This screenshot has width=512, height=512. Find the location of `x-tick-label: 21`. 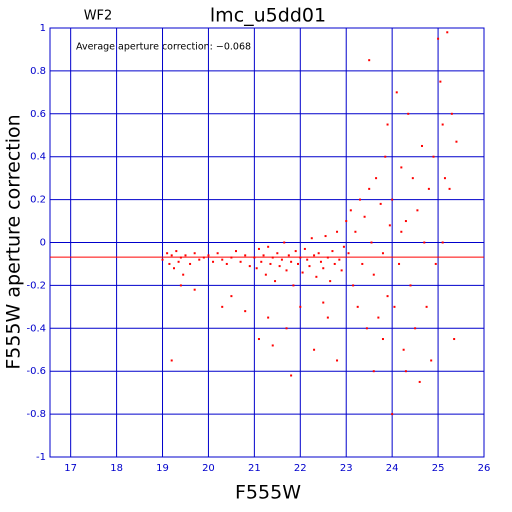

x-tick-label: 21 is located at coordinates (254, 468).